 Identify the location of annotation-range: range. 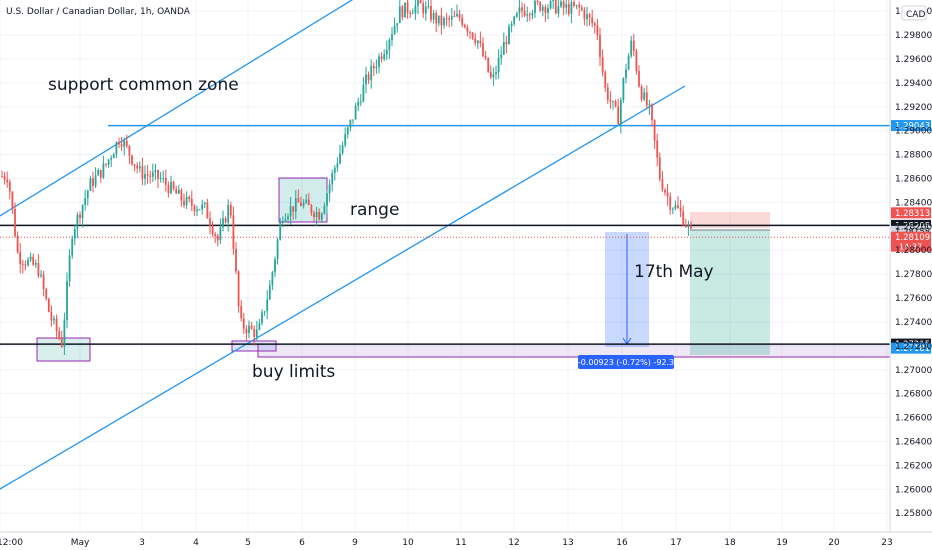
(374, 210).